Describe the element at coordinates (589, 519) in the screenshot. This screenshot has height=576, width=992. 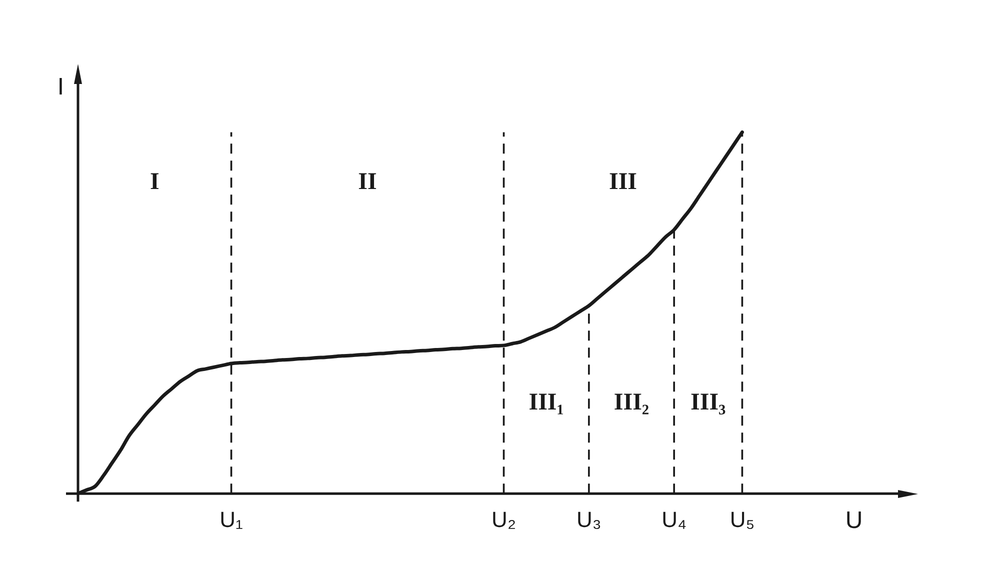
I see `x-tick-label: U₃` at that location.